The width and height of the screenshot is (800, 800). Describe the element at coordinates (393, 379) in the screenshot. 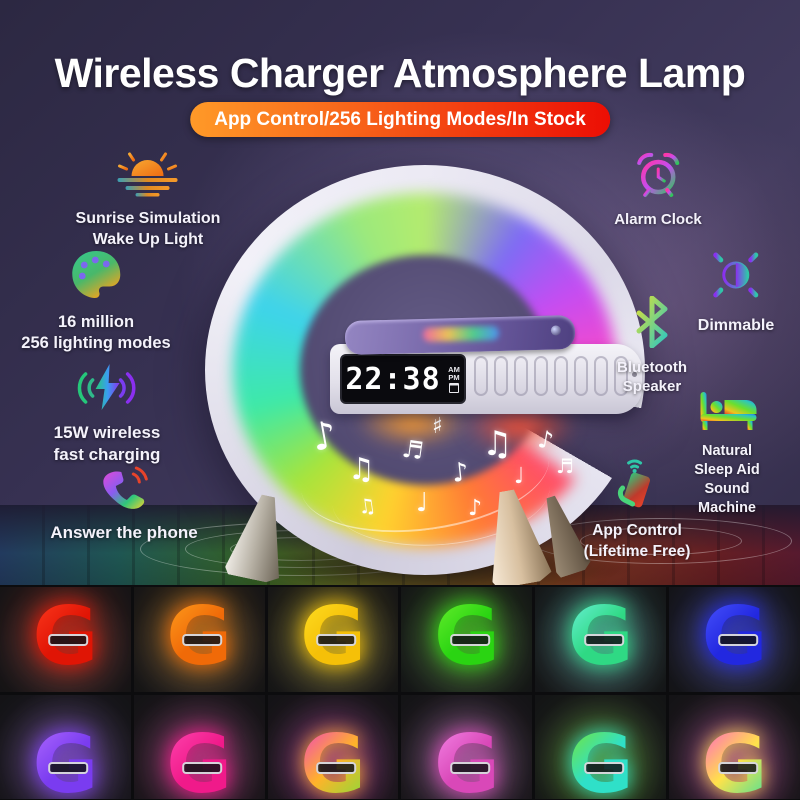

I see `clock-time: 22:38` at that location.